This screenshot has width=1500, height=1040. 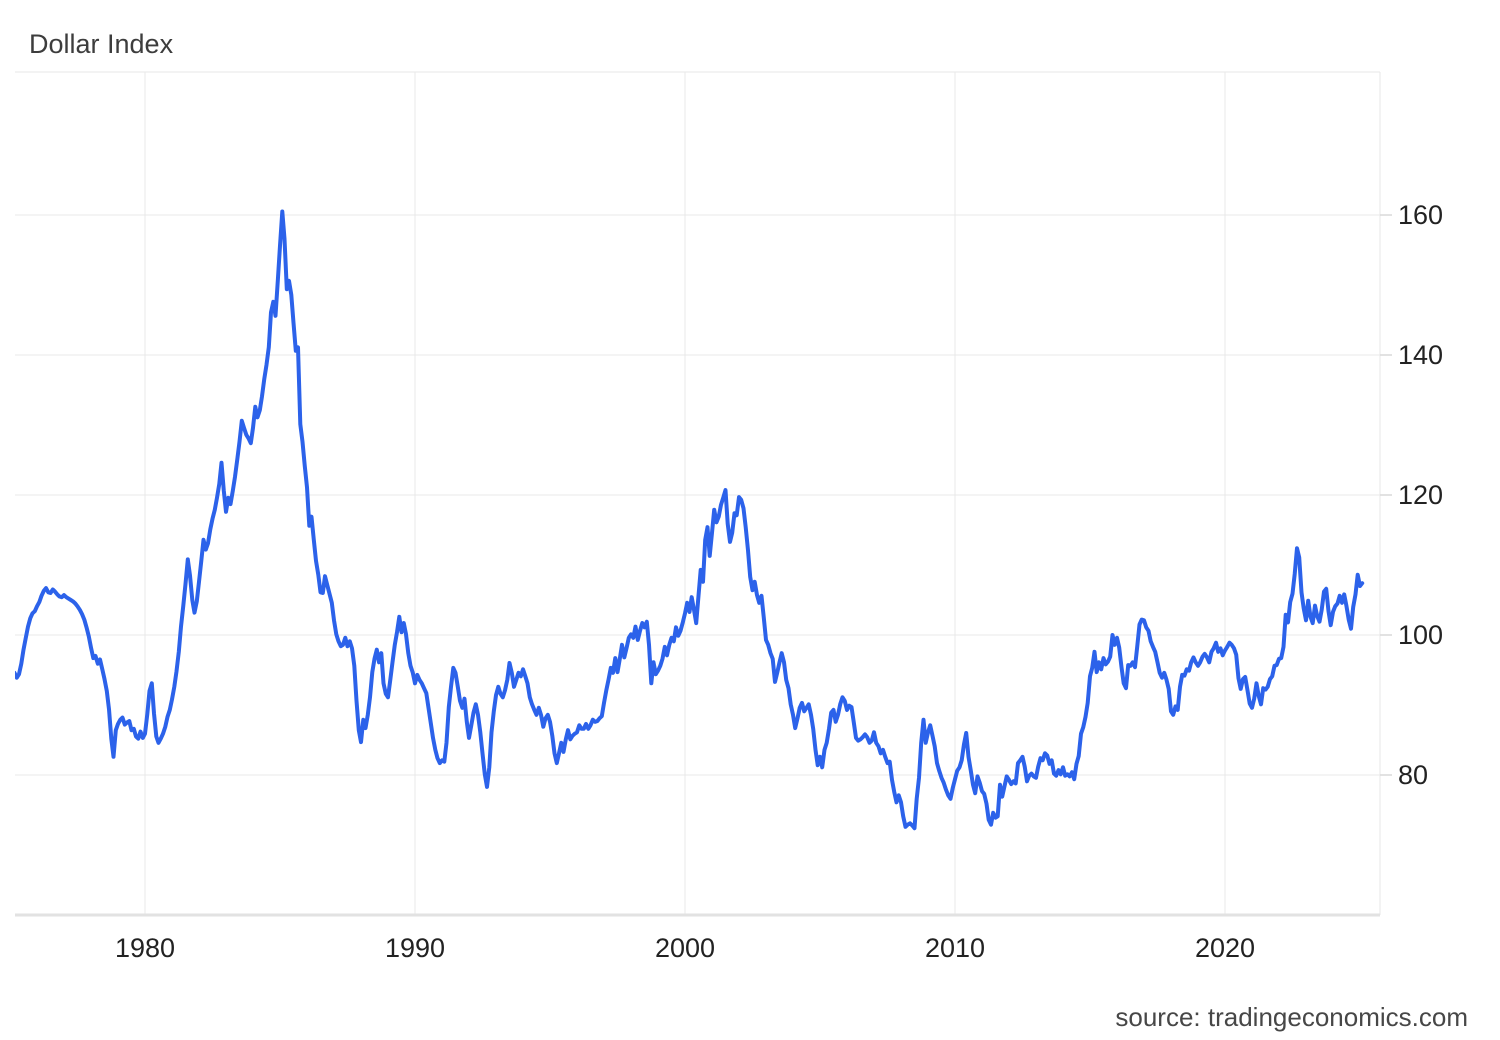 I want to click on y-tick-label: 140, so click(x=1420, y=355).